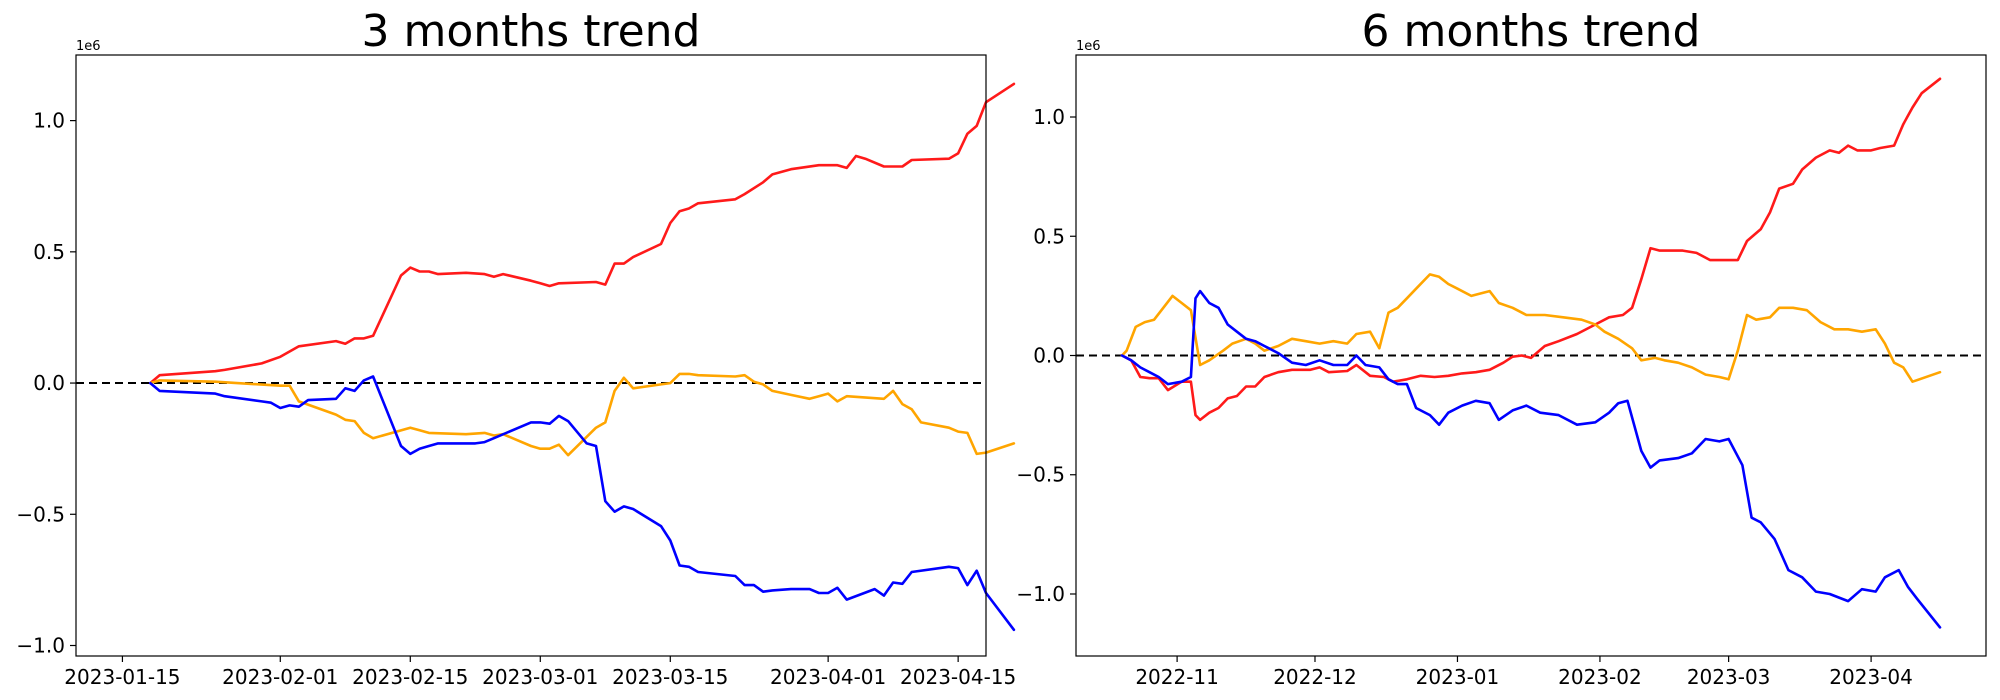  What do you see at coordinates (410, 677) in the screenshot?
I see `x-tick-label: 2023-02-15` at bounding box center [410, 677].